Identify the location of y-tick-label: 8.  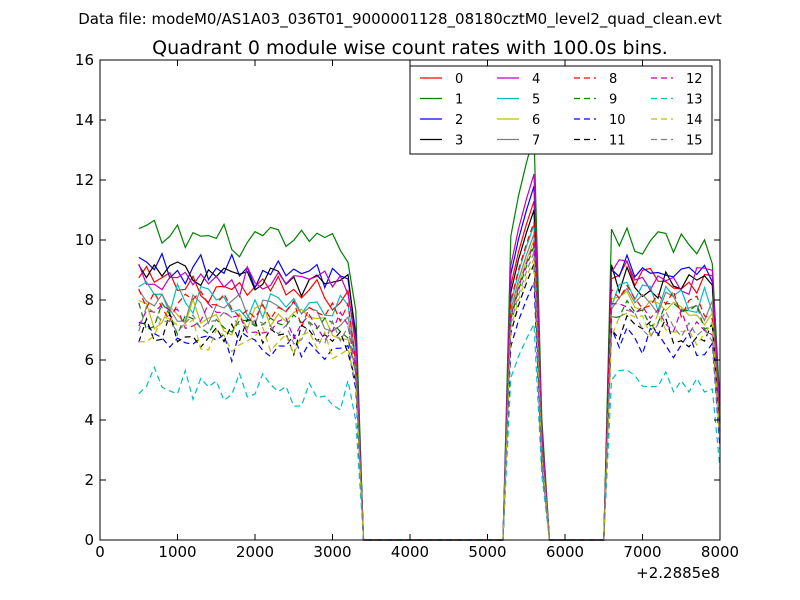
(89, 300).